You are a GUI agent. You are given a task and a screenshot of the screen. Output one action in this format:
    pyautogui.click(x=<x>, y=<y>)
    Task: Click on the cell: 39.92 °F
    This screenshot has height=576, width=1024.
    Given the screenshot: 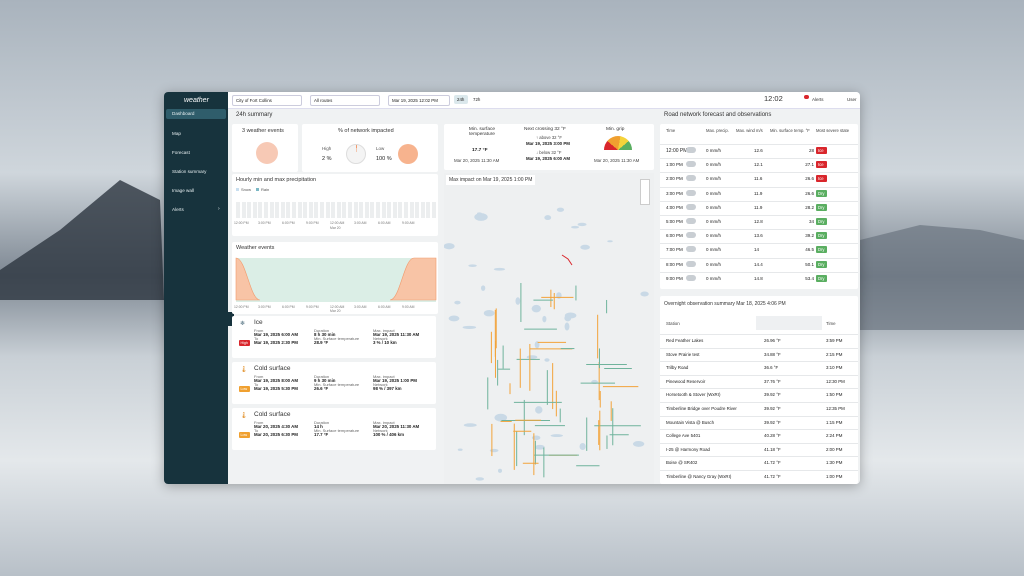 What is the action you would take?
    pyautogui.click(x=772, y=422)
    